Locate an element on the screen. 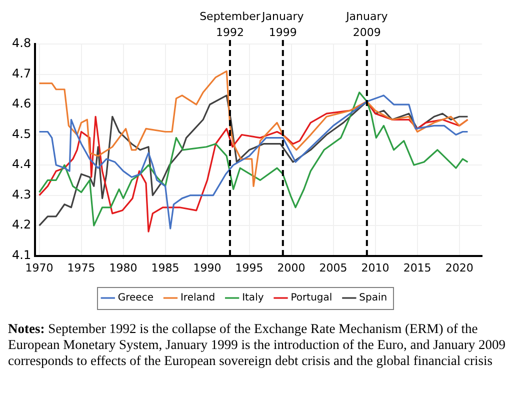 Image resolution: width=520 pixels, height=399 pixels. x-tick-label: 1995 is located at coordinates (249, 267).